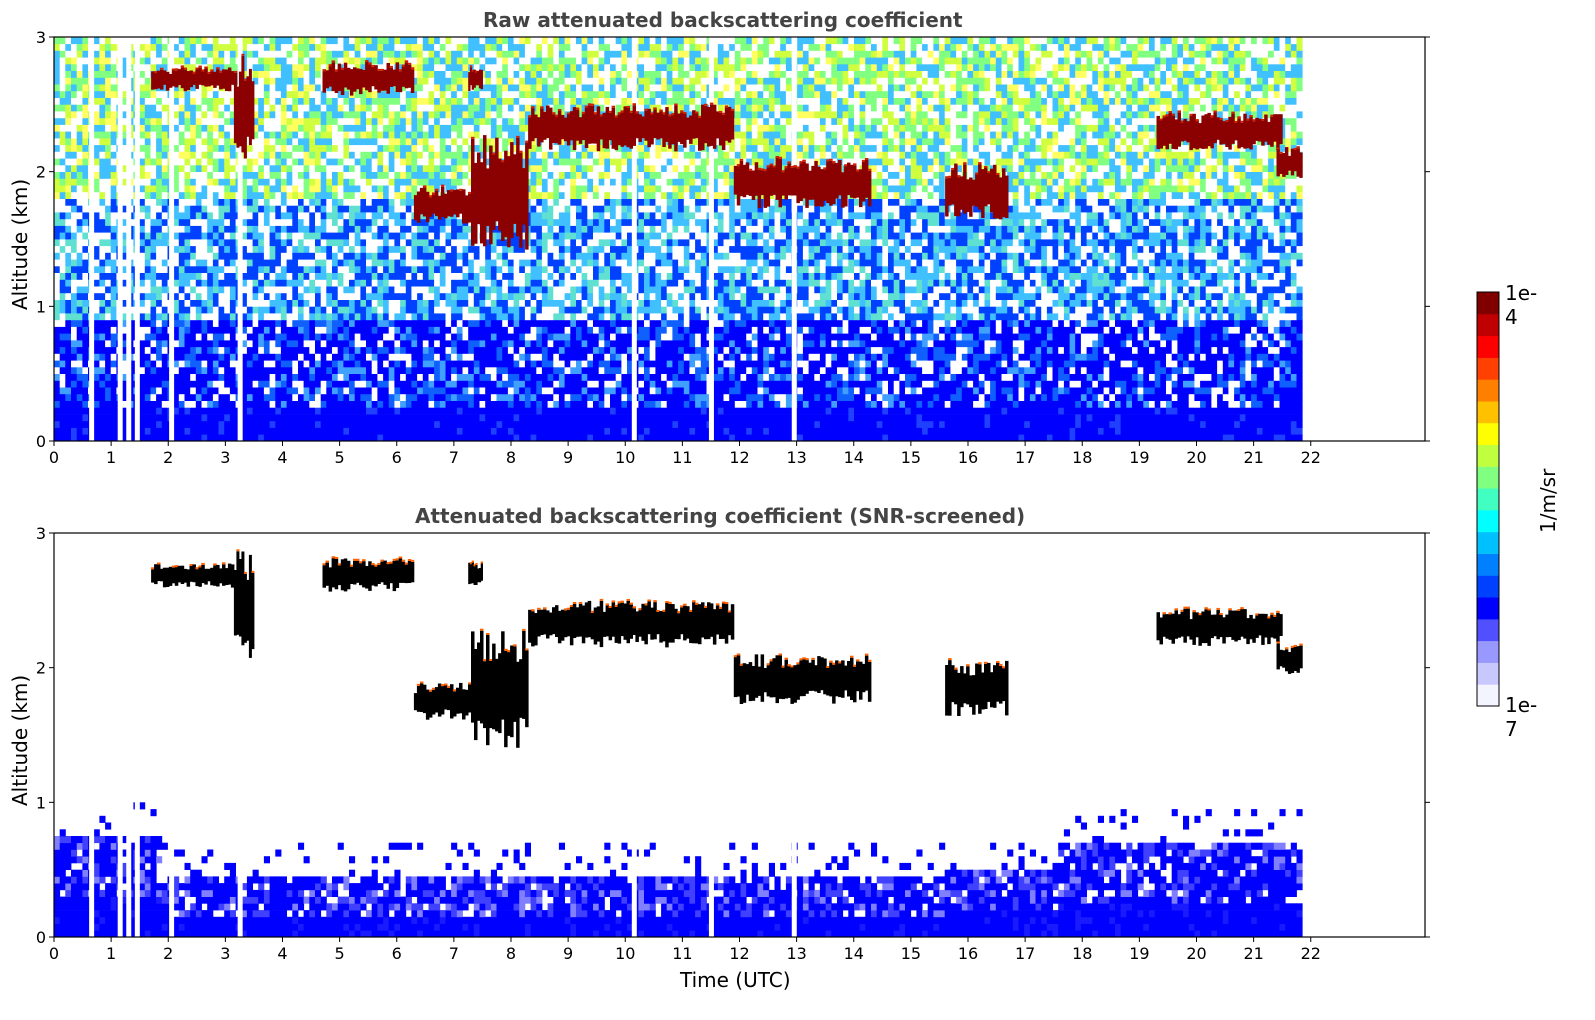 The width and height of the screenshot is (1595, 1020). What do you see at coordinates (511, 457) in the screenshot?
I see `panel-1-xtick-label-8: 8` at bounding box center [511, 457].